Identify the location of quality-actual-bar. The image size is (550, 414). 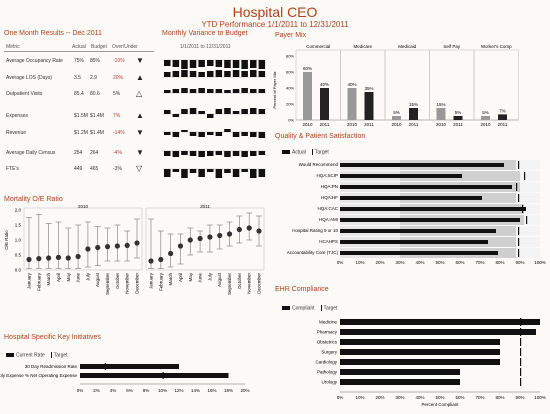
(422, 165).